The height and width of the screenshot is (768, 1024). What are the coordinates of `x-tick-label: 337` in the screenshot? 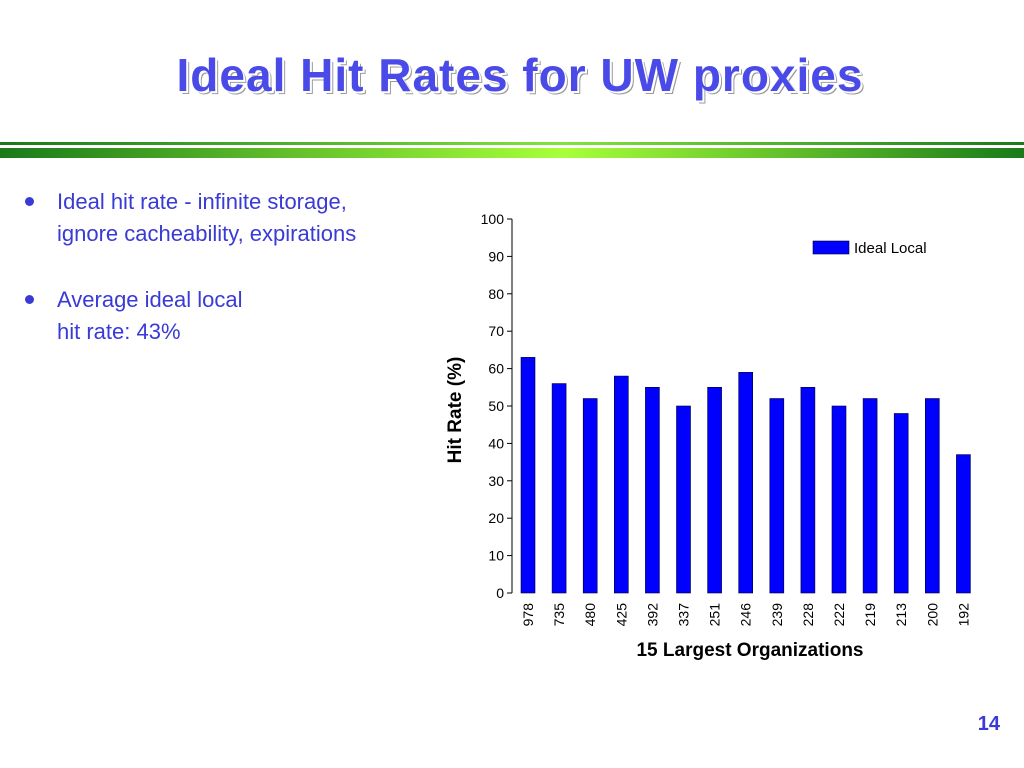 It's located at (684, 615).